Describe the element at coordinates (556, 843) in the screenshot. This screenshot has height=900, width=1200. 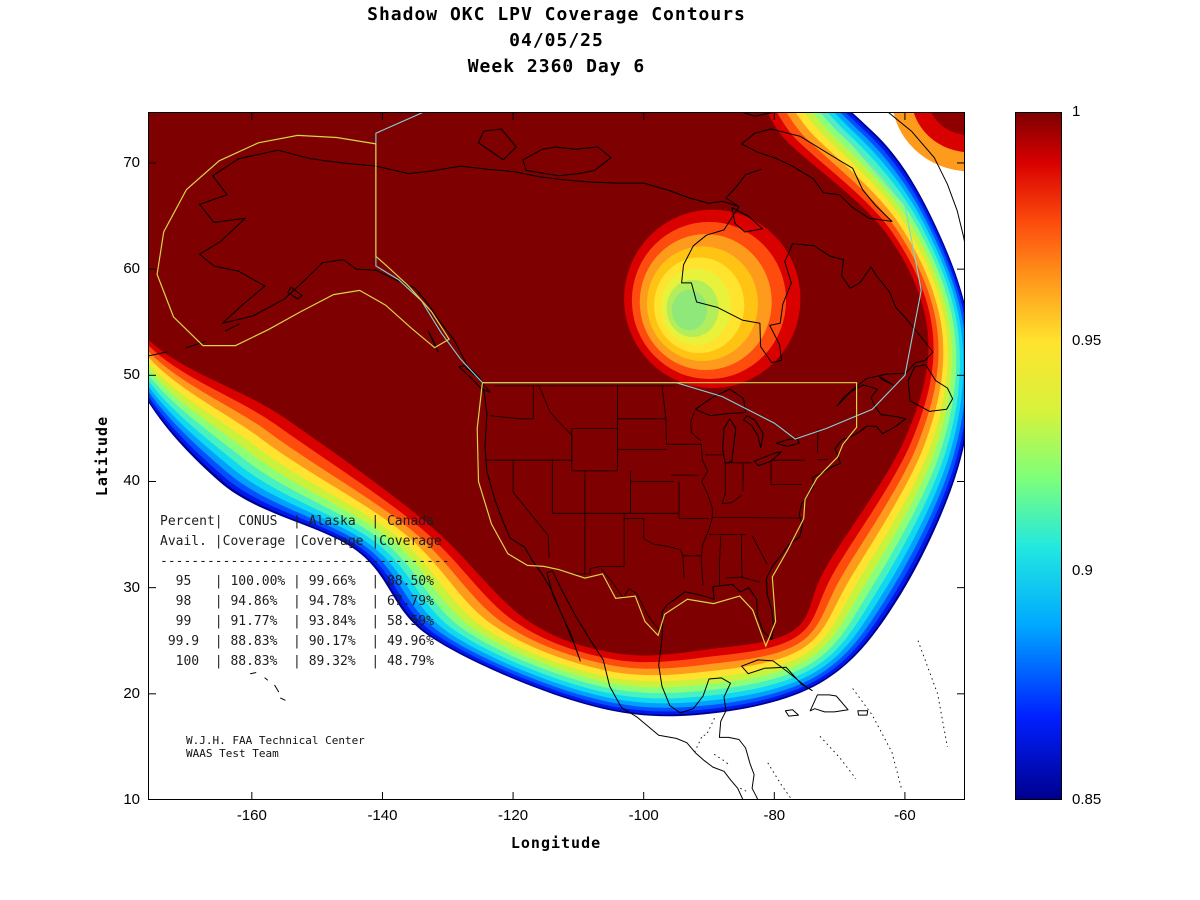
I see `x-axis-label: Longitude` at that location.